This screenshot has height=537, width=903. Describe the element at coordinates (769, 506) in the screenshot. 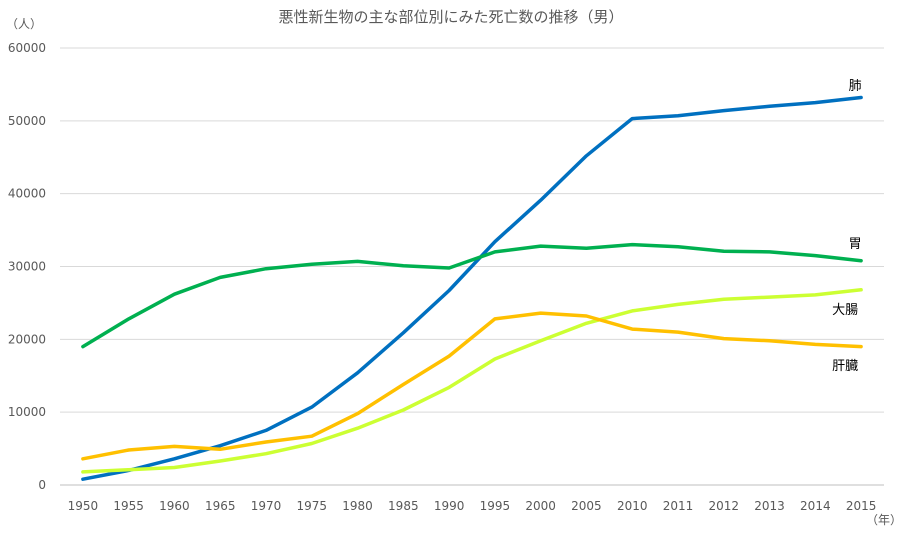

I see `x-tick-label: 2013` at that location.